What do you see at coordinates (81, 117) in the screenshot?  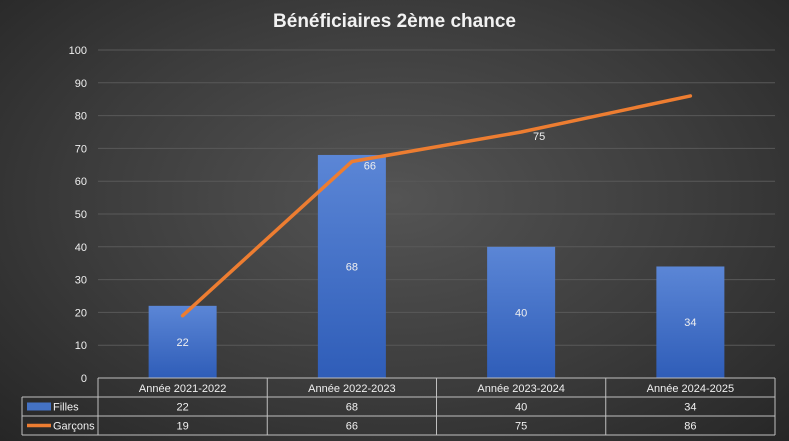 I see `y-tick-label: 80` at bounding box center [81, 117].